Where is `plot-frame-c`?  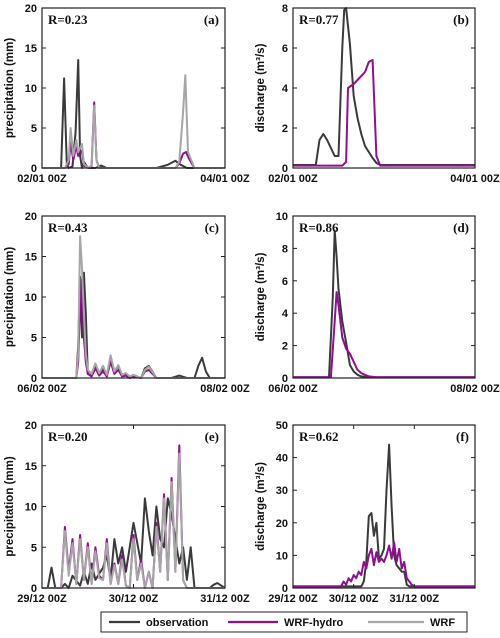 plot-frame-c is located at coordinates (133, 297).